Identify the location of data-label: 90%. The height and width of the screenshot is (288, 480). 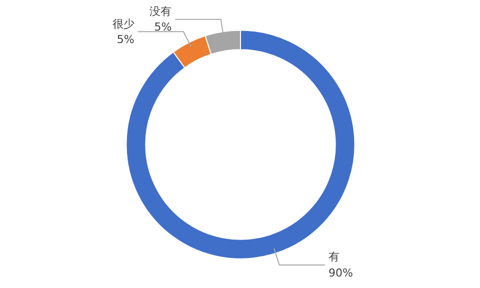
(340, 273).